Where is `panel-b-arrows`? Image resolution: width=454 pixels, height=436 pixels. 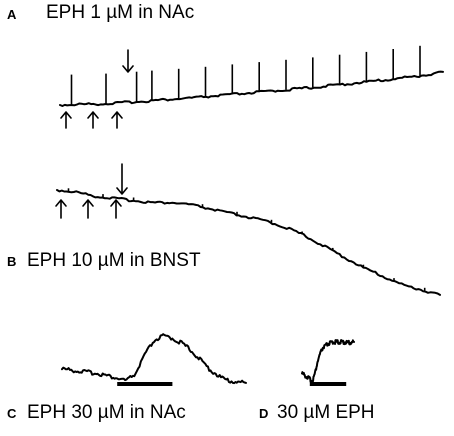
panel-b-arrows is located at coordinates (91, 191).